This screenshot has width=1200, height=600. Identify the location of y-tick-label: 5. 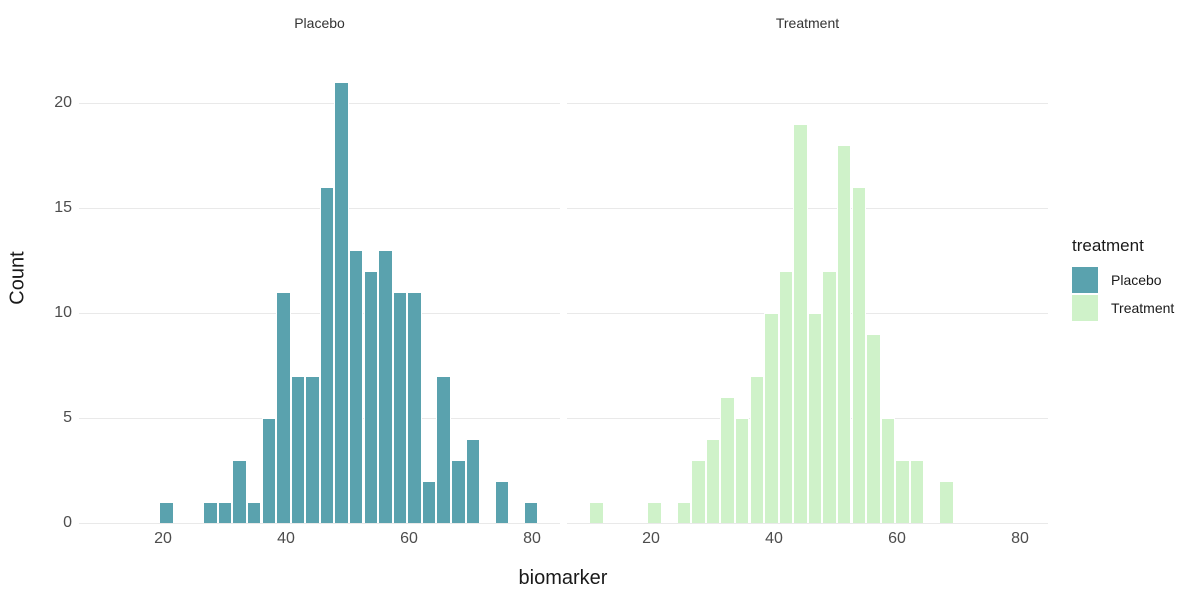
(67, 417).